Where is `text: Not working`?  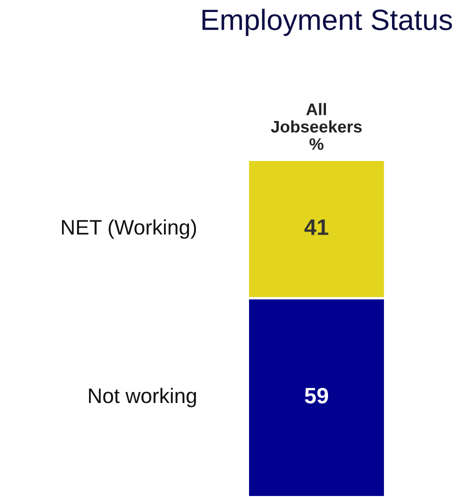
text: Not working is located at coordinates (142, 398).